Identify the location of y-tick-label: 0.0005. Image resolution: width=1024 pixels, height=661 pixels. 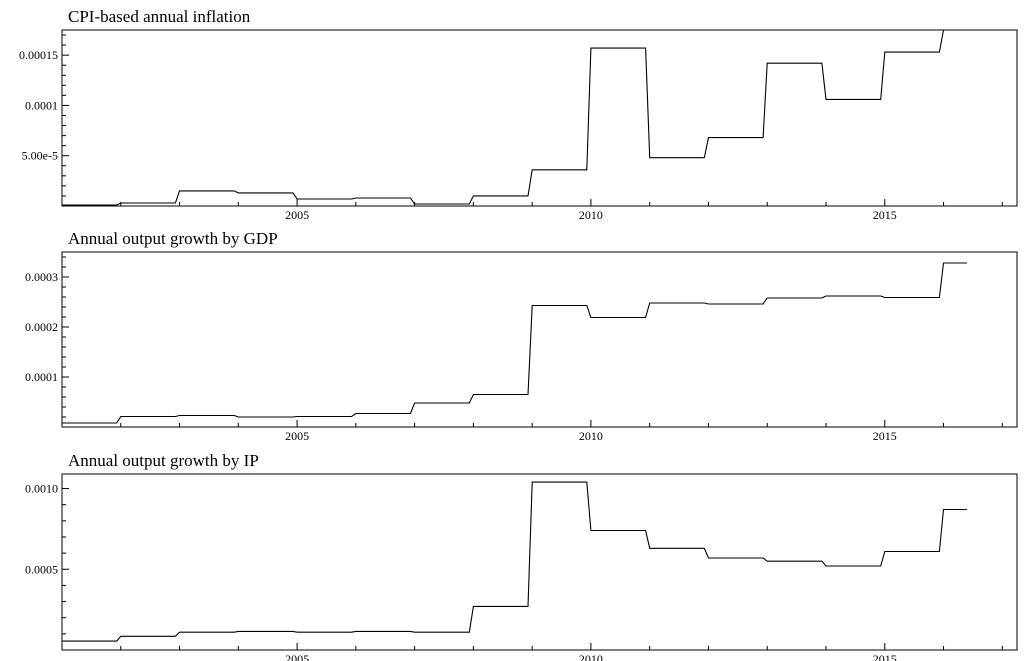
(41, 569).